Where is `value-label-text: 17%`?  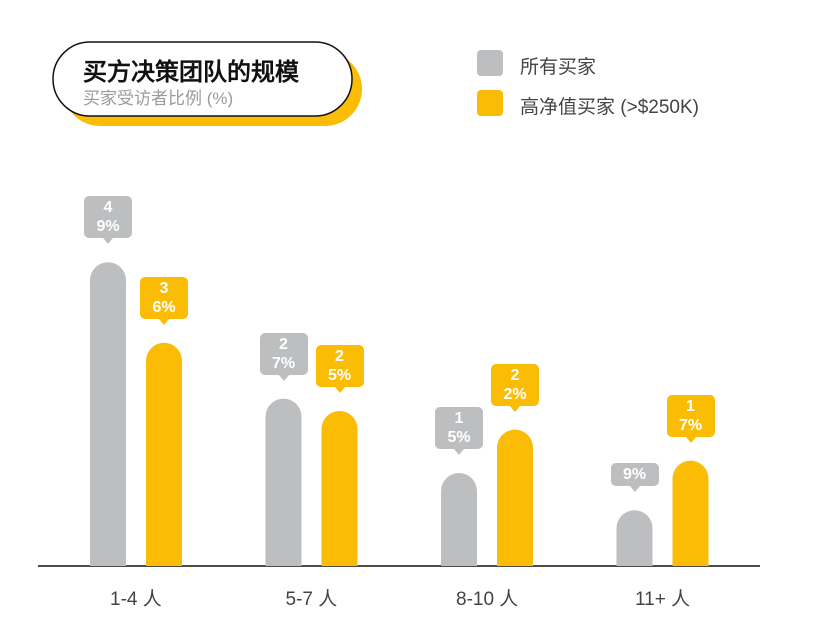 value-label-text: 17% is located at coordinates (690, 415).